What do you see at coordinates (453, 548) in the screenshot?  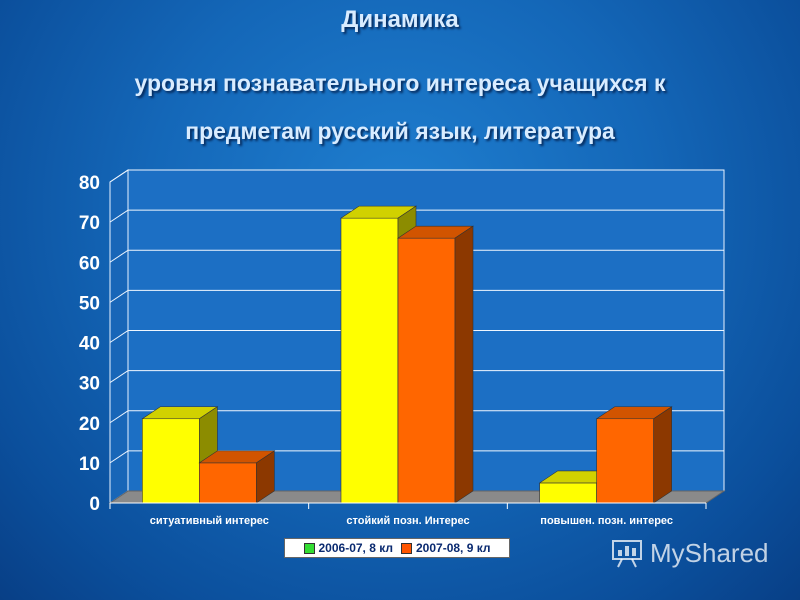 I see `legend-label-2007: 2007-08, 9 кл` at bounding box center [453, 548].